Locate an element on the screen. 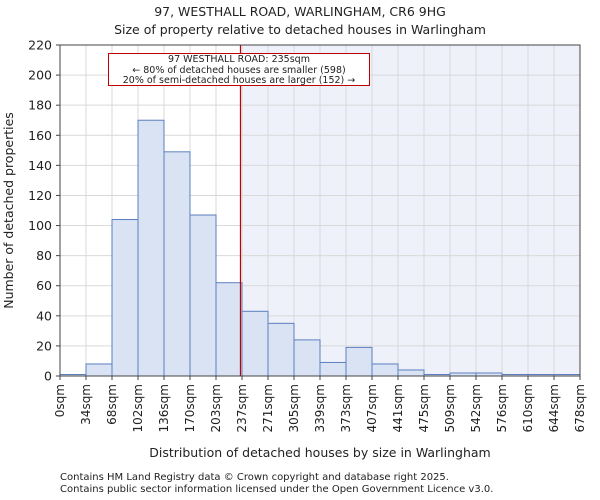  y-tick-label: 220 is located at coordinates (40, 45).